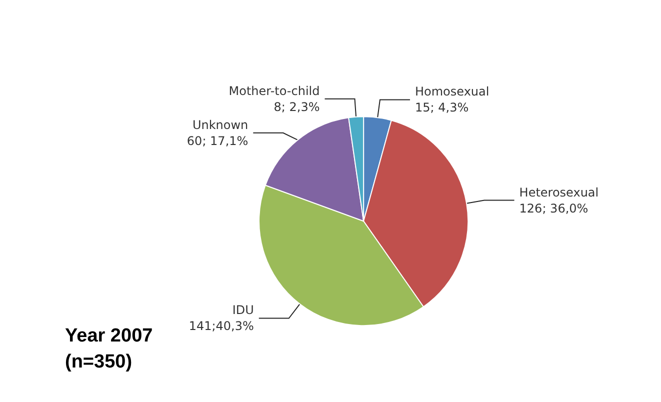 Image resolution: width=661 pixels, height=402 pixels. Describe the element at coordinates (109, 349) in the screenshot. I see `text: Year 2007 (n=350)` at that location.